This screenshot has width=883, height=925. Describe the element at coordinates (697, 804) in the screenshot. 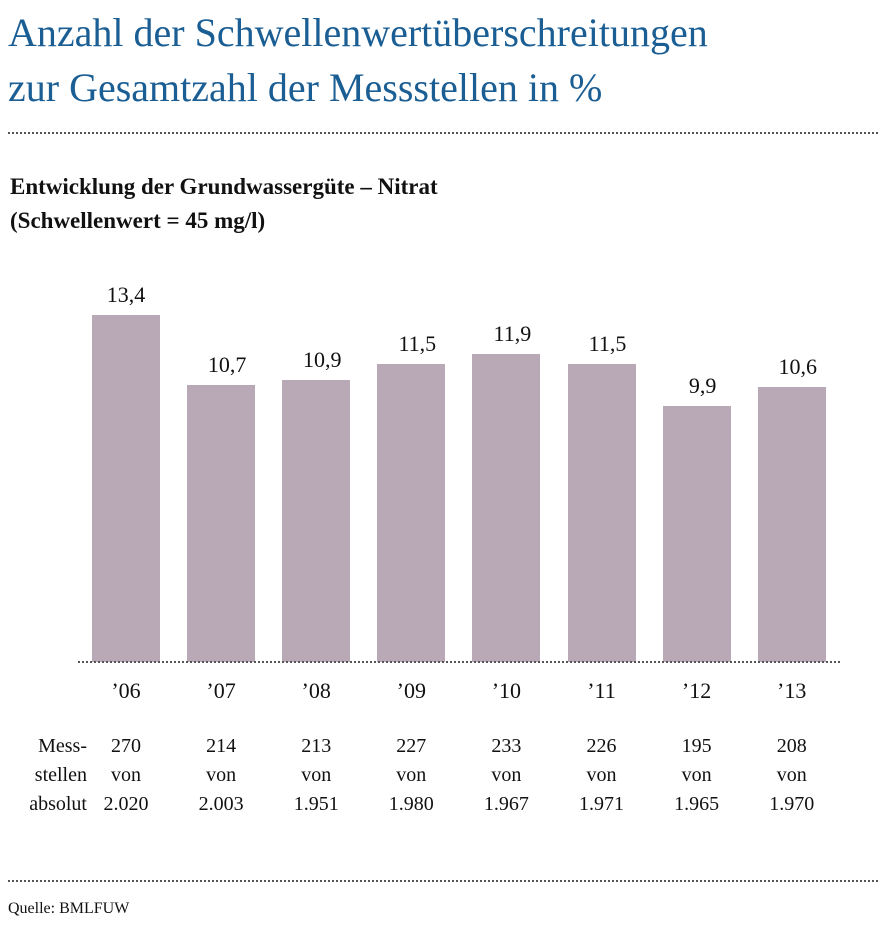

I see `table-cell: 1.965` at that location.